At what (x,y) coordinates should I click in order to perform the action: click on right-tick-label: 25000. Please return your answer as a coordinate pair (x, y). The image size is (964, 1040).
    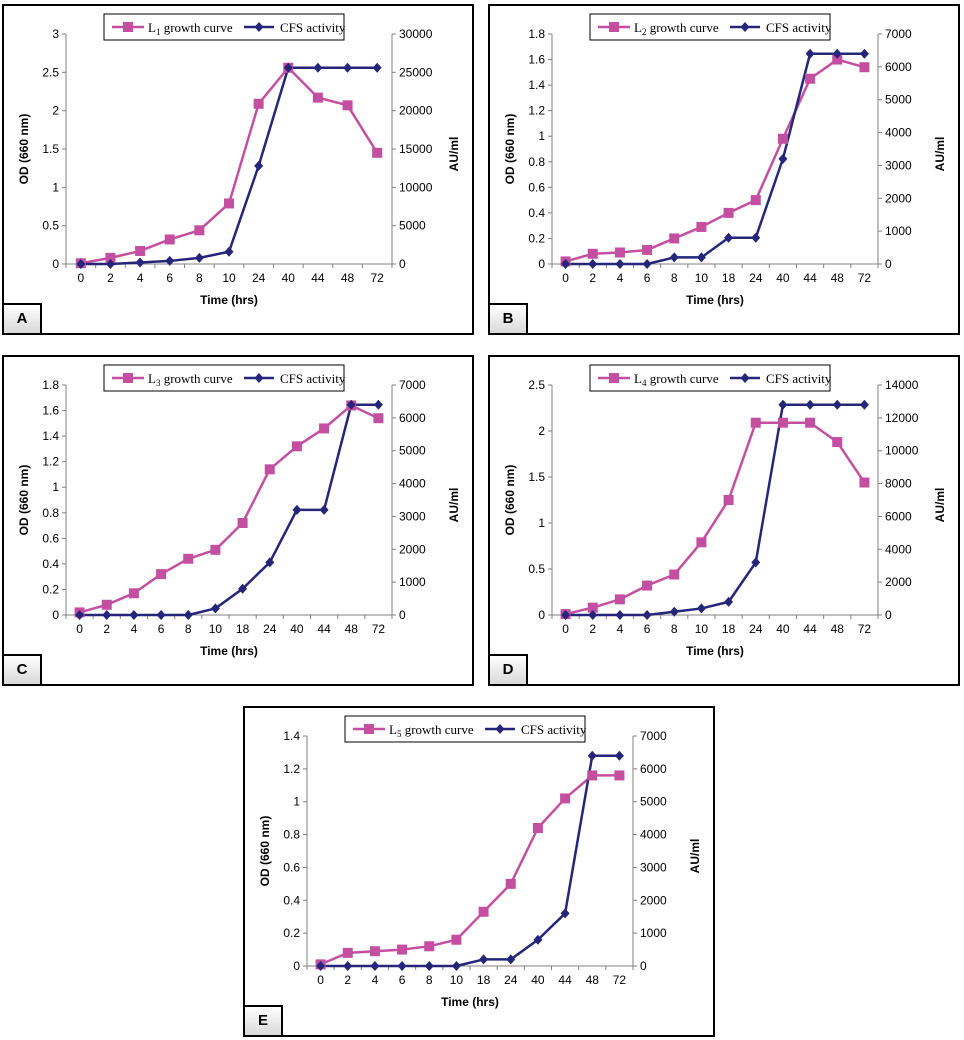
    Looking at the image, I should click on (416, 72).